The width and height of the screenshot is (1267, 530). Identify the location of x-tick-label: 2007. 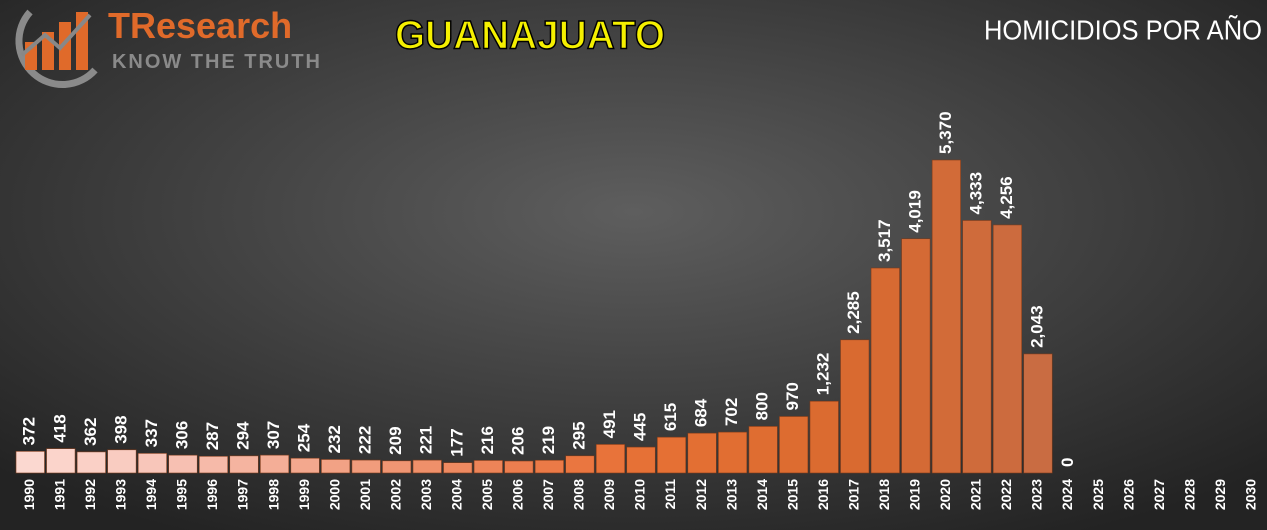
(548, 494).